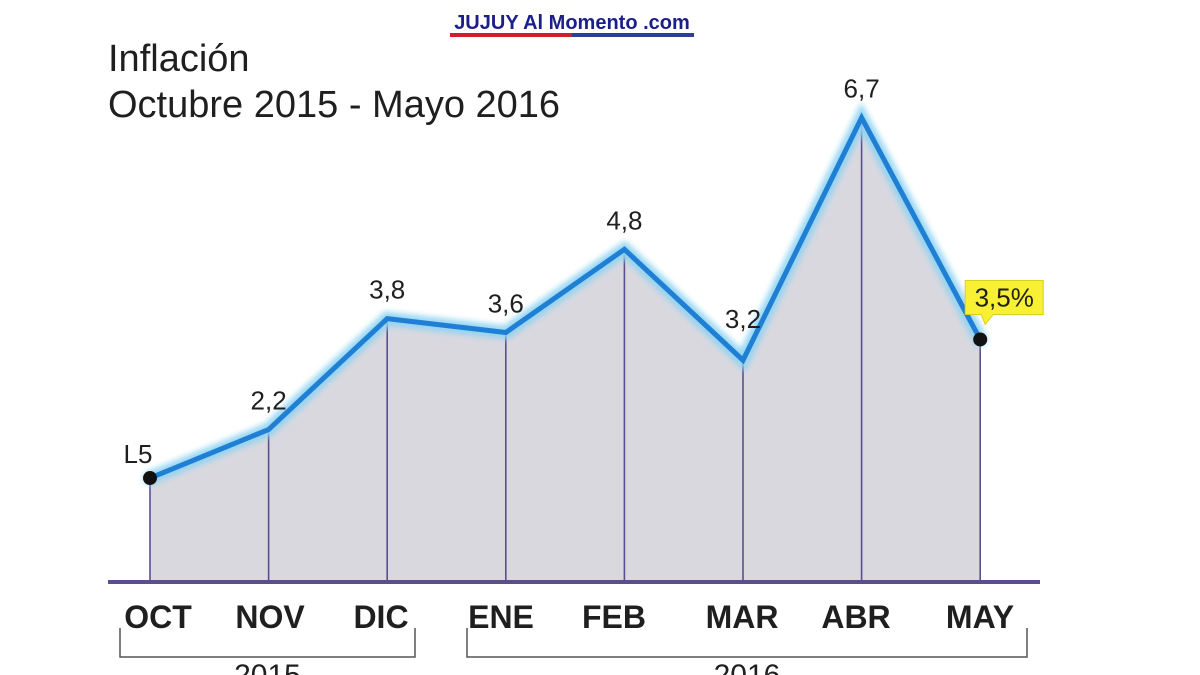 The width and height of the screenshot is (1200, 675). I want to click on watermark-text: JUJUY Al Momento .com, so click(572, 23).